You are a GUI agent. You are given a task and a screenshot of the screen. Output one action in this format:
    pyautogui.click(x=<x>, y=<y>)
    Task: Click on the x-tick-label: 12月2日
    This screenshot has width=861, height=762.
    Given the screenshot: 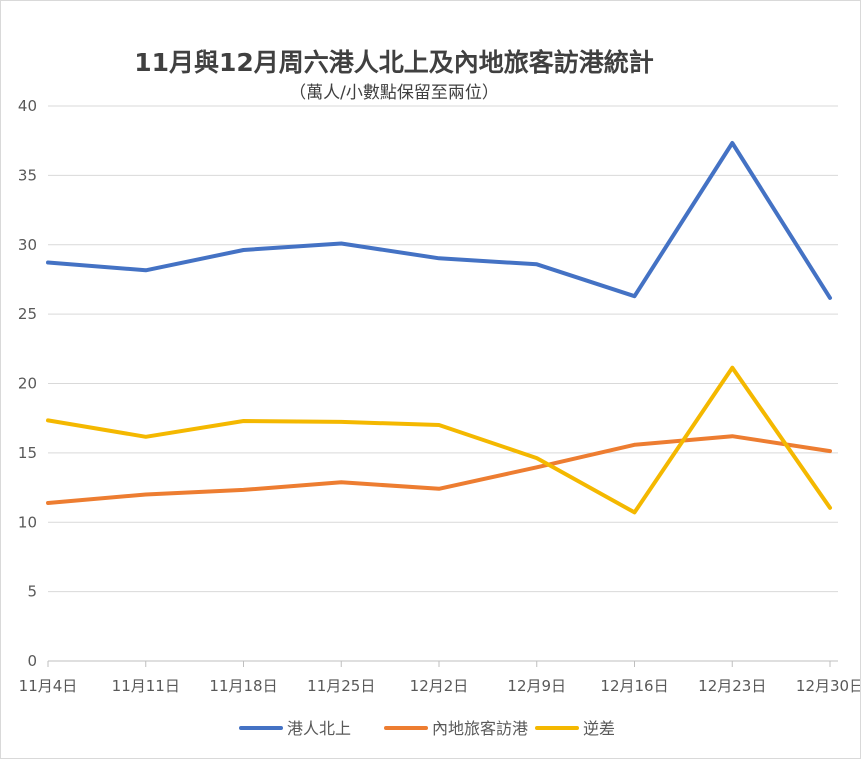 What is the action you would take?
    pyautogui.click(x=439, y=686)
    